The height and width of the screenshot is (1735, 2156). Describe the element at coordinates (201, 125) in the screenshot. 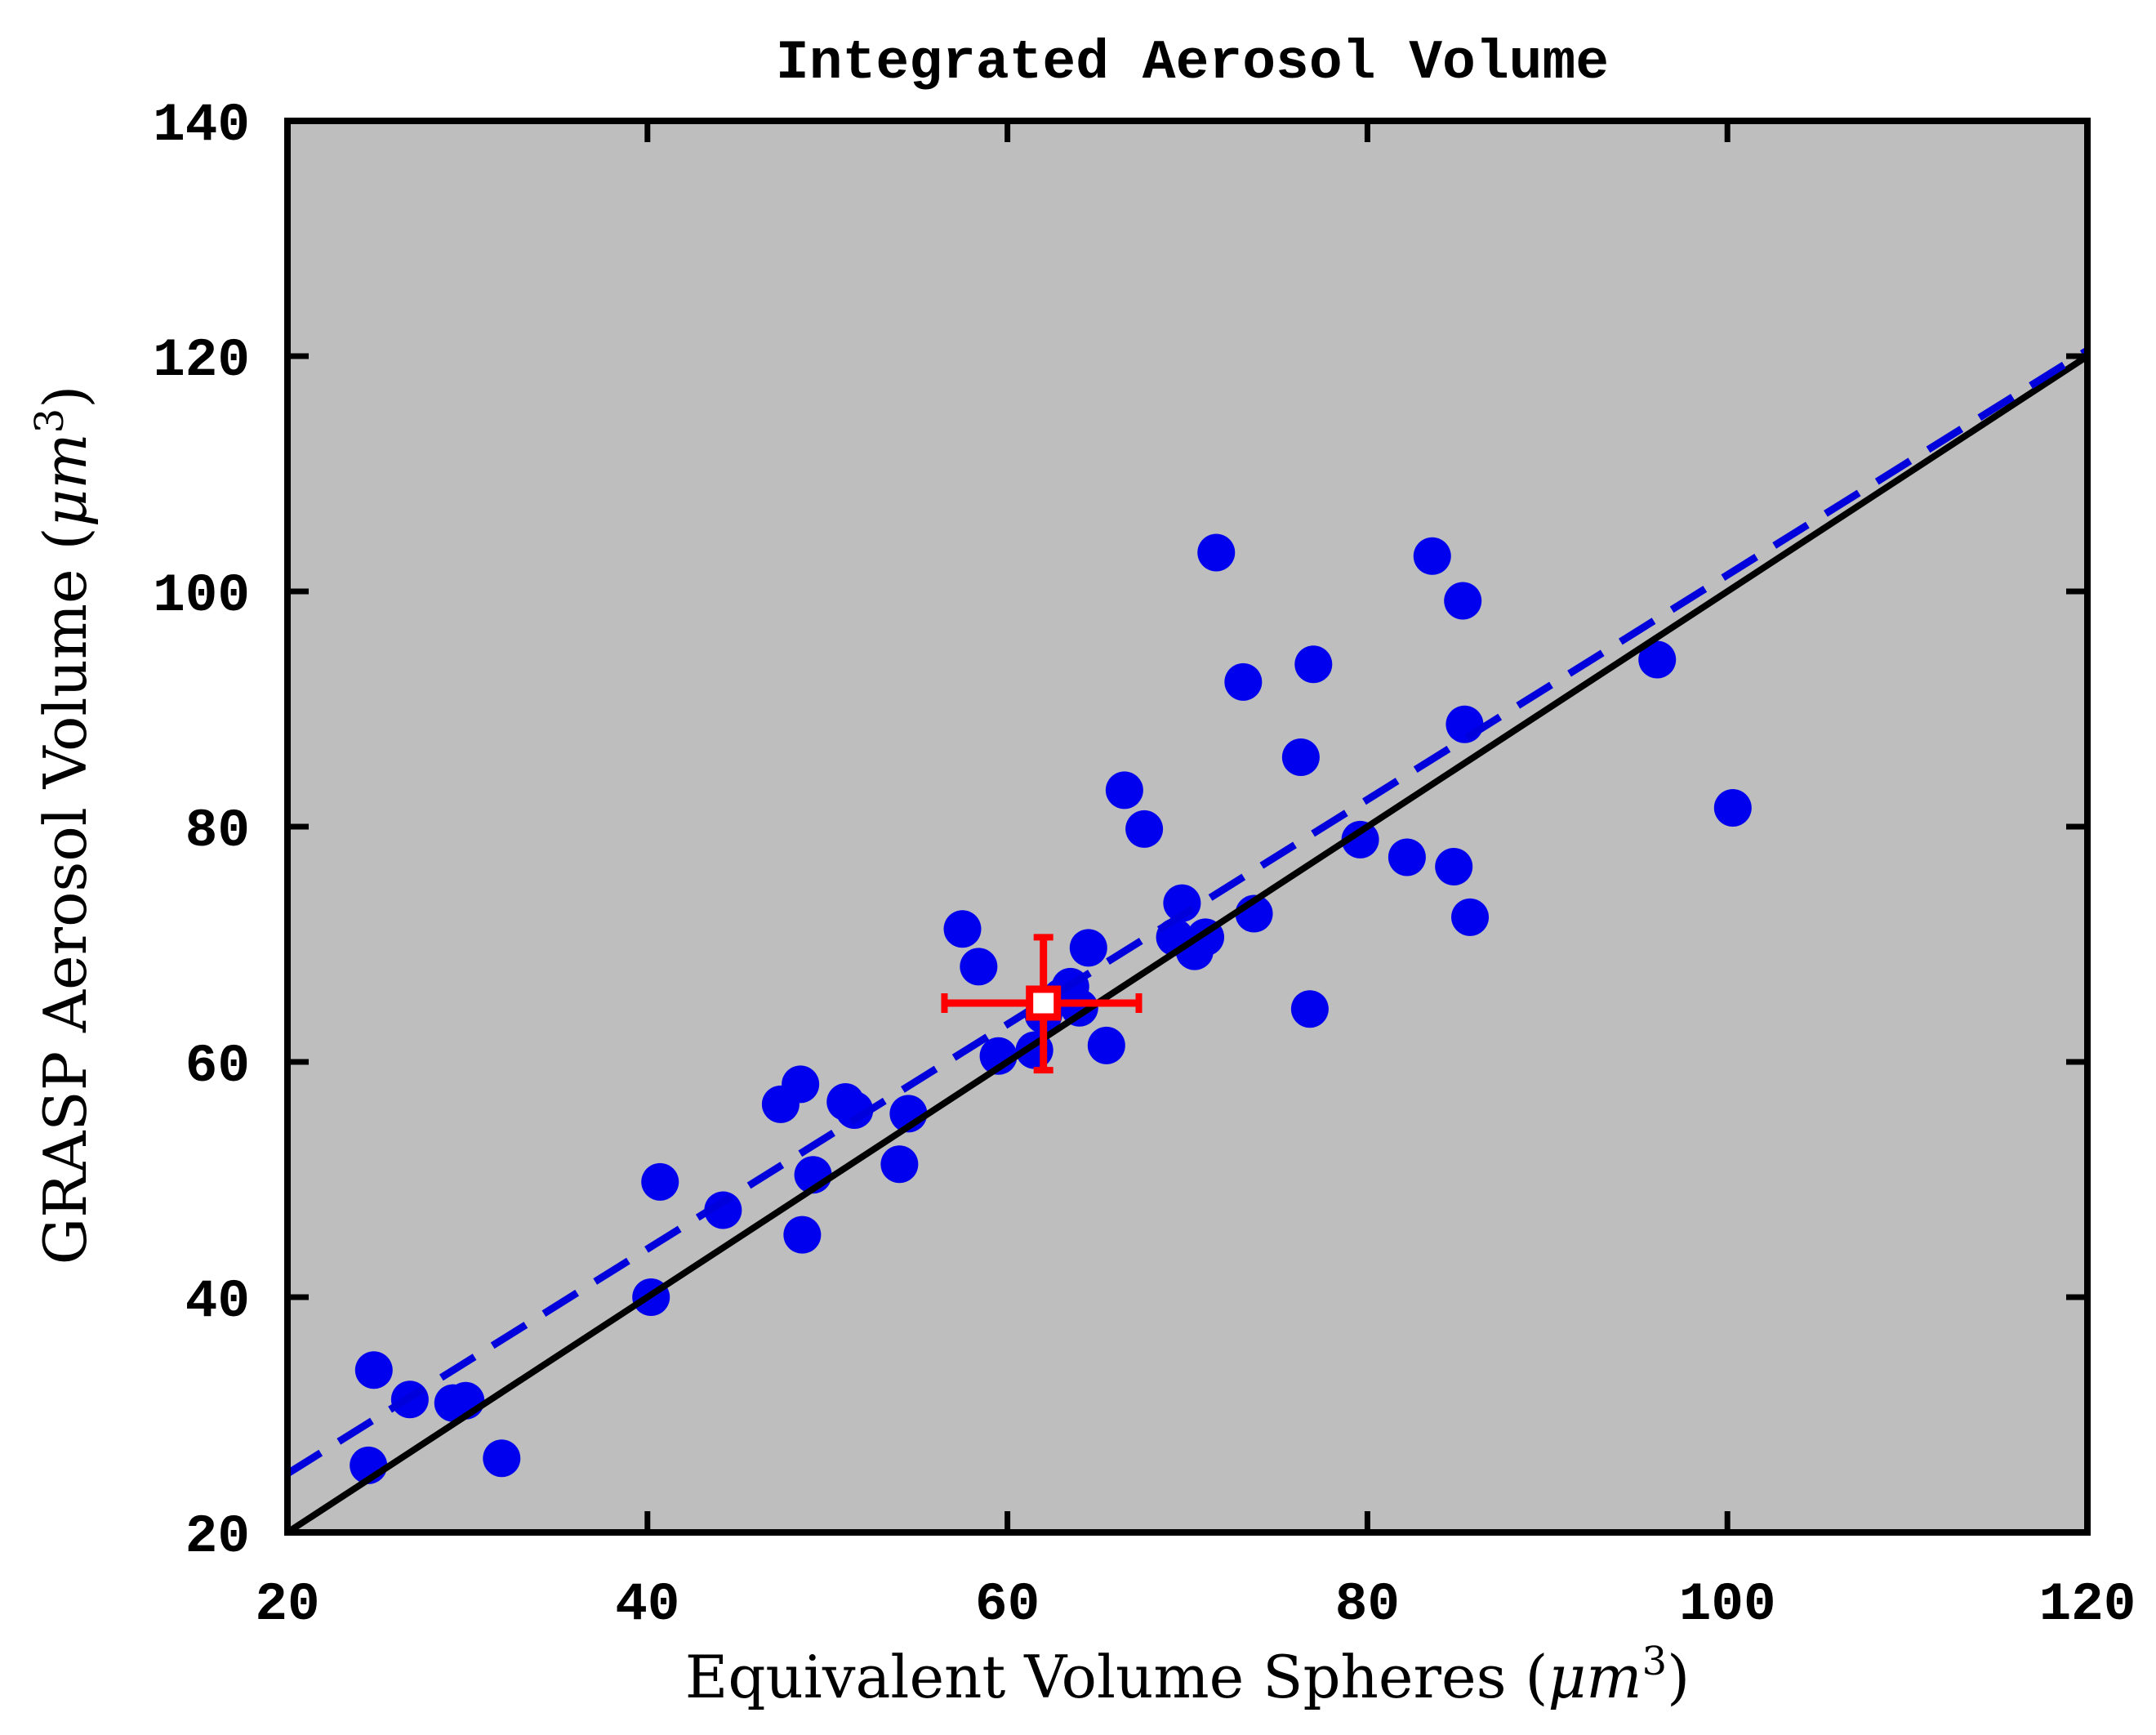

I see `y-tick-label: 140` at that location.